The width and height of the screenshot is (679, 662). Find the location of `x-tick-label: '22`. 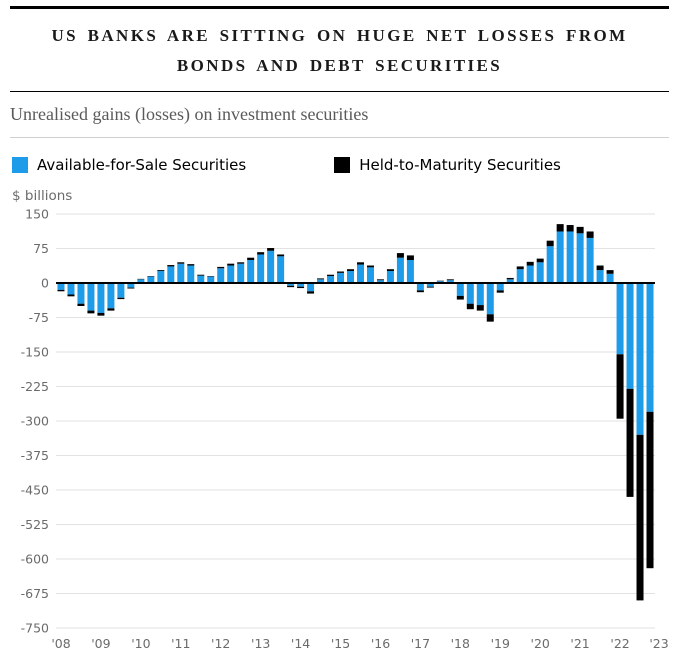

x-tick-label: '22 is located at coordinates (619, 643).